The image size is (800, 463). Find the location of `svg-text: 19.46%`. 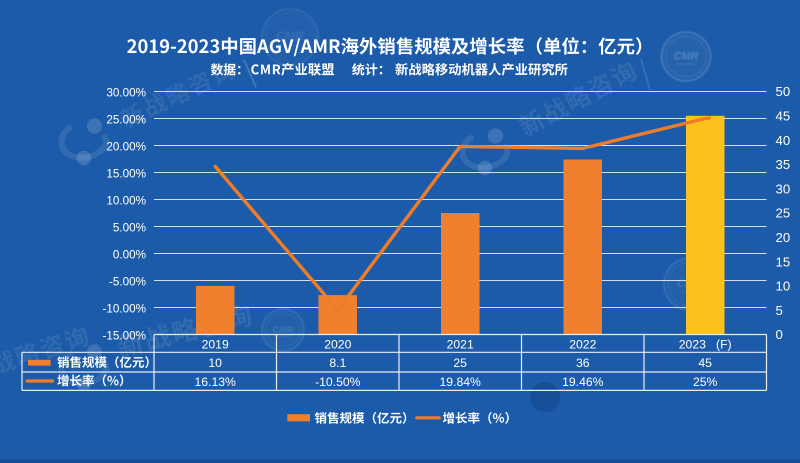

svg-text: 19.46% is located at coordinates (582, 382).